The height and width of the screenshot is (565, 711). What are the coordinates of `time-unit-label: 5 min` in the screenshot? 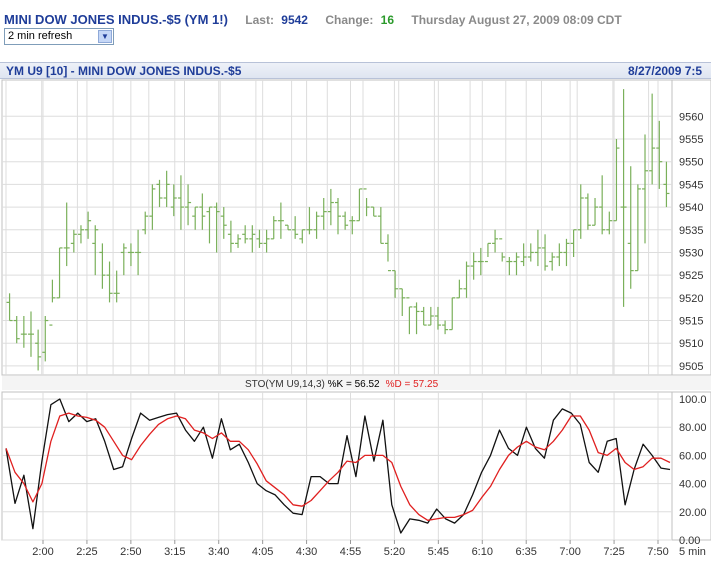 It's located at (692, 552).